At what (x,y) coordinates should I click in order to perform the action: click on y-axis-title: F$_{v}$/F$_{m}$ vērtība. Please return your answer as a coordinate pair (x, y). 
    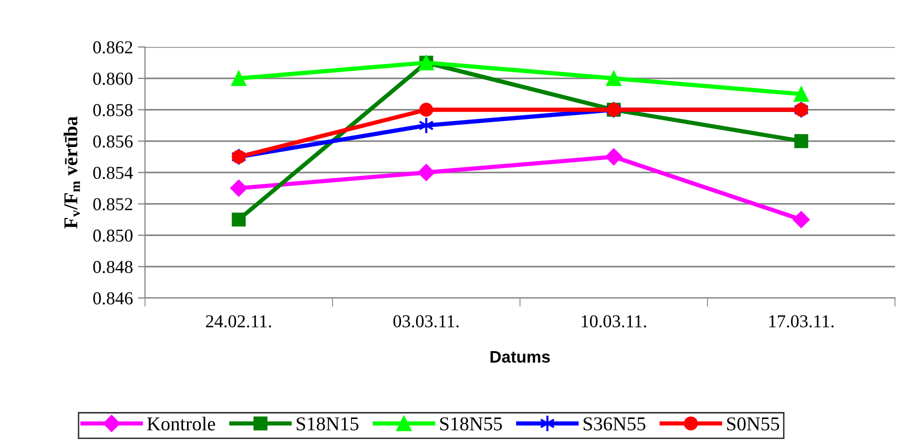
    Looking at the image, I should click on (72, 172).